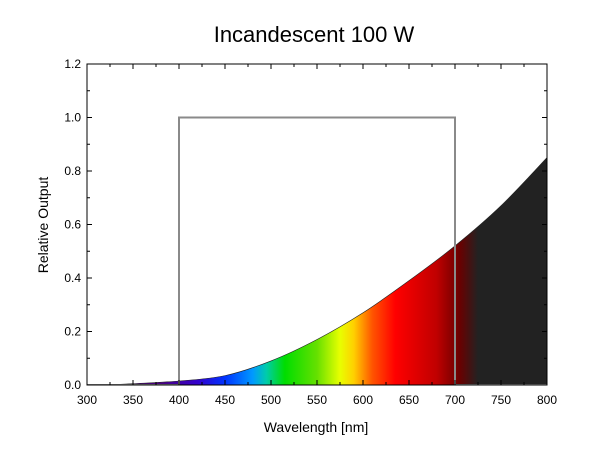 The height and width of the screenshot is (450, 600). I want to click on x-axis-label: Wavelength [nm], so click(316, 427).